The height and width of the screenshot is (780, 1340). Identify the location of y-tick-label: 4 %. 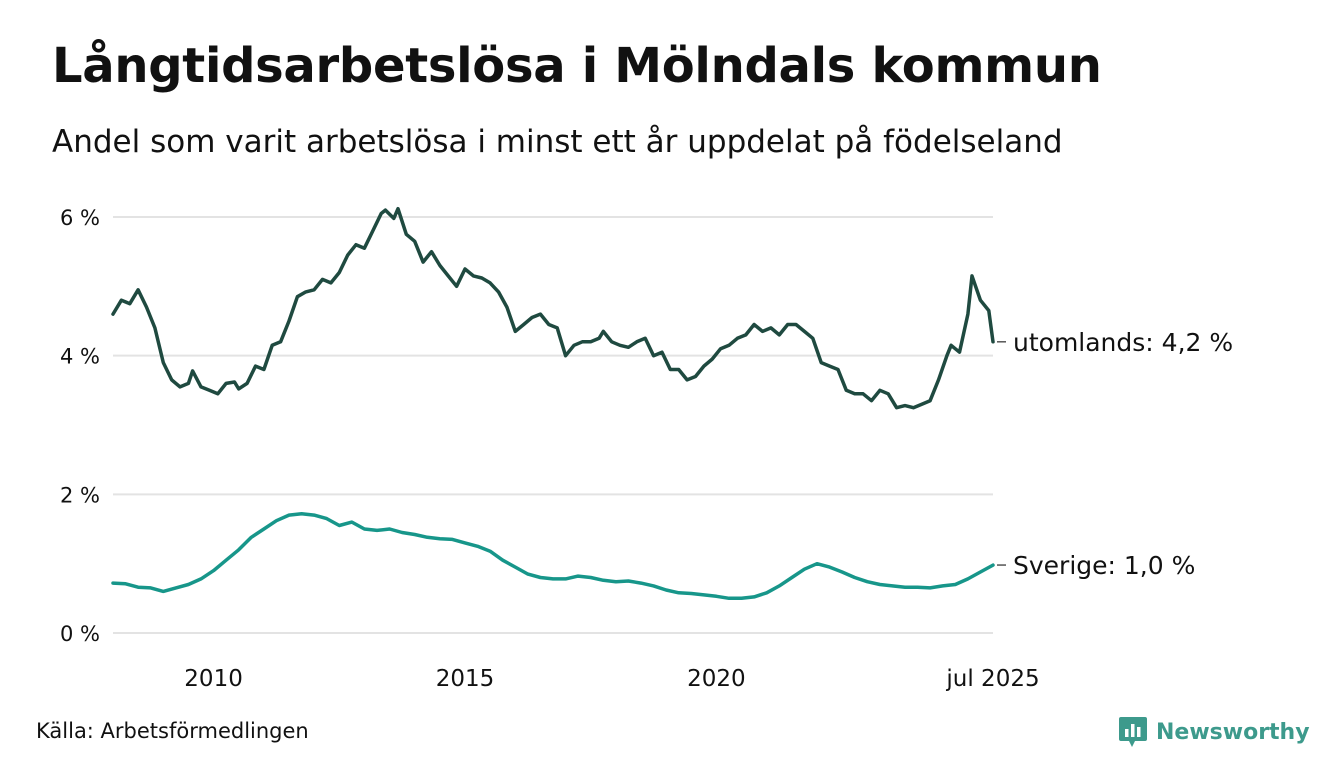
(80, 357).